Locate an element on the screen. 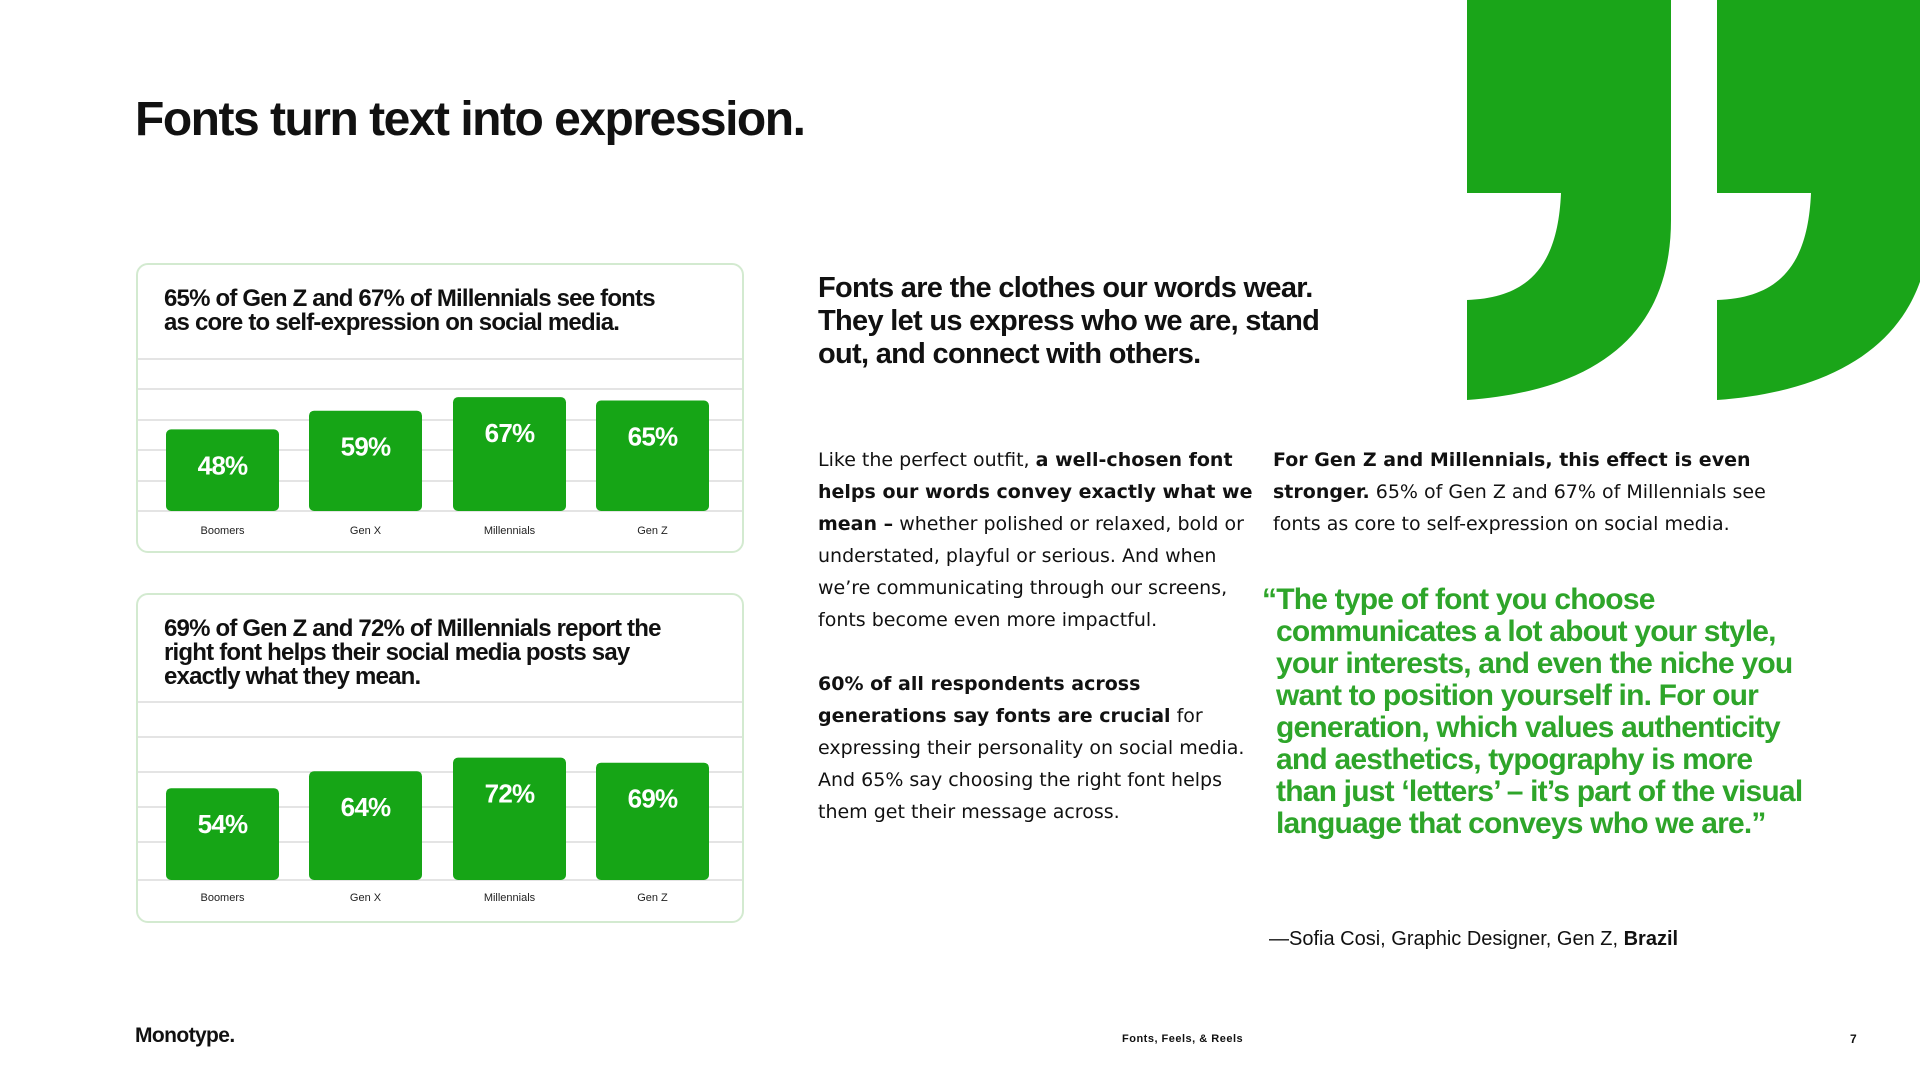 This screenshot has height=1080, width=1920. value-label: 69% is located at coordinates (653, 799).